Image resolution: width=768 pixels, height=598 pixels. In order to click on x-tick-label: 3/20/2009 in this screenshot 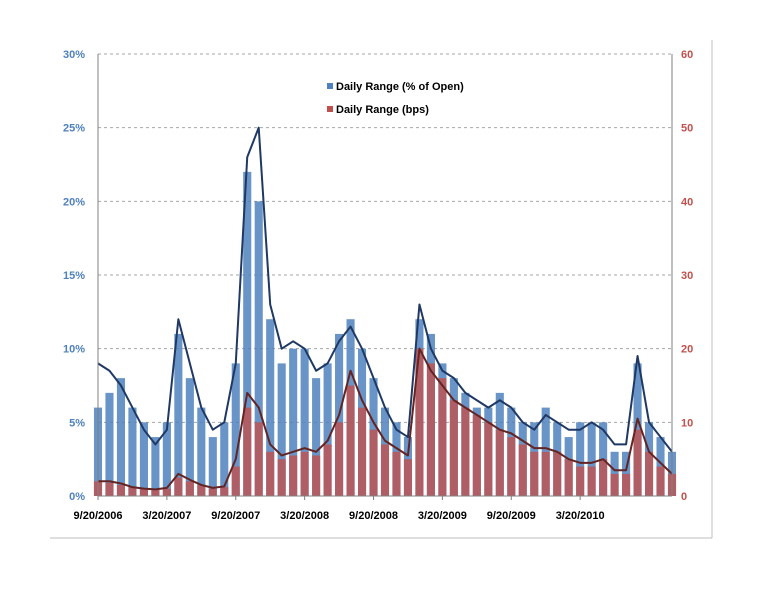, I will do `click(442, 516)`.